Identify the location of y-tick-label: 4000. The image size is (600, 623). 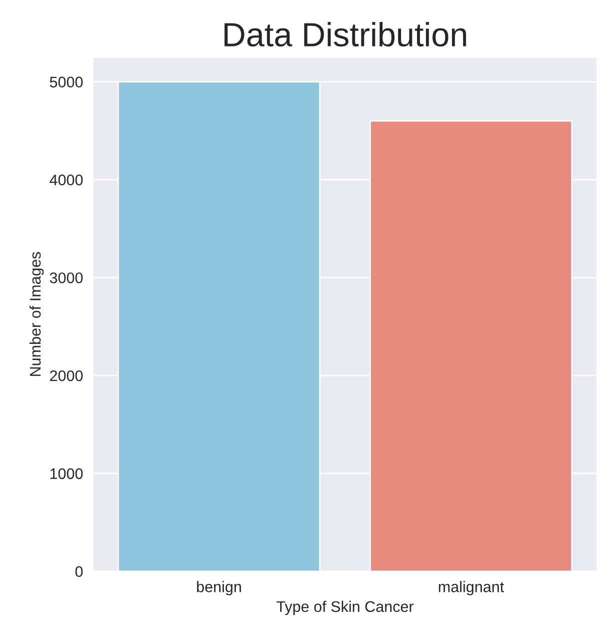
(66, 180).